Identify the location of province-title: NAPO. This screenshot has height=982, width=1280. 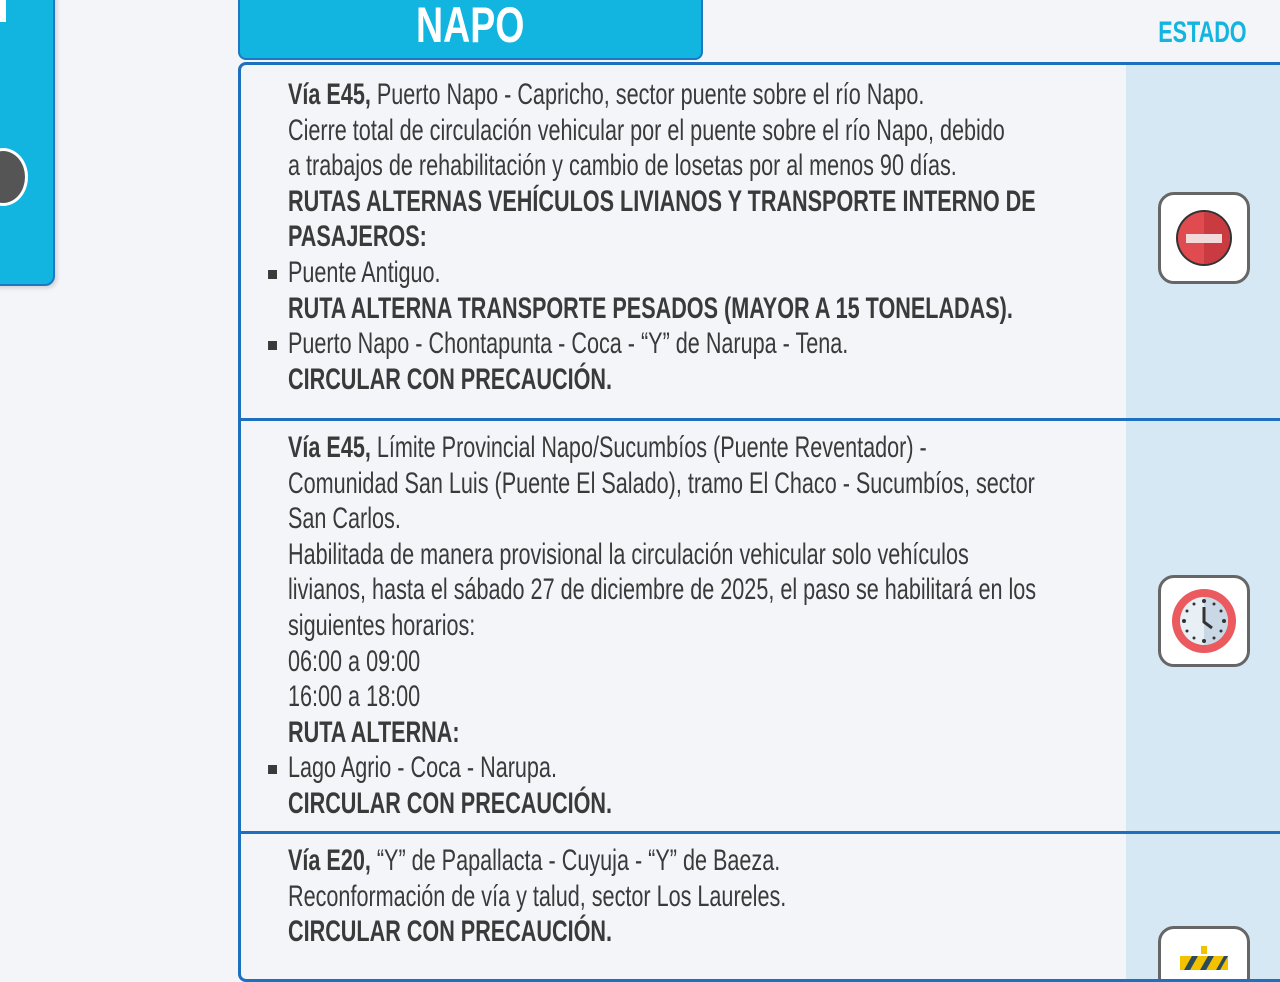
(470, 26).